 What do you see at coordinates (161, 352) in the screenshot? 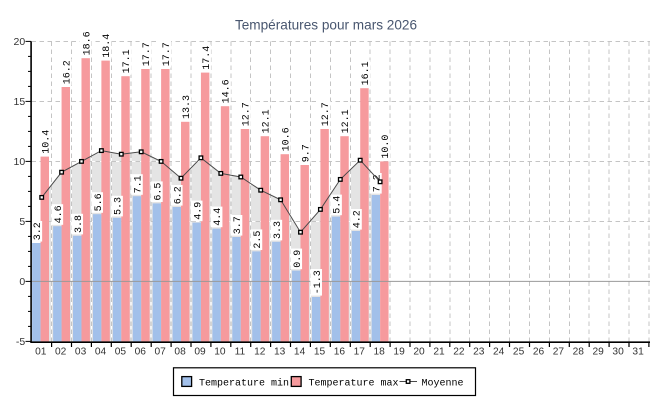
I see `svg-text: 07` at bounding box center [161, 352].